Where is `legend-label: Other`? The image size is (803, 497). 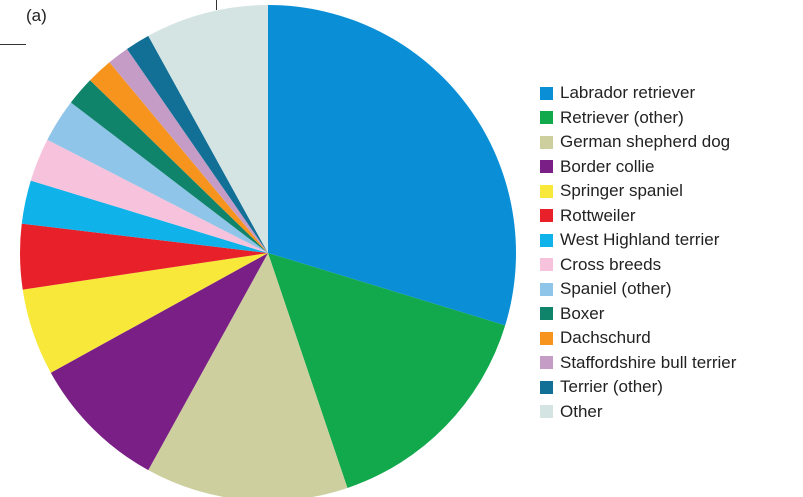
legend-label: Other is located at coordinates (581, 411).